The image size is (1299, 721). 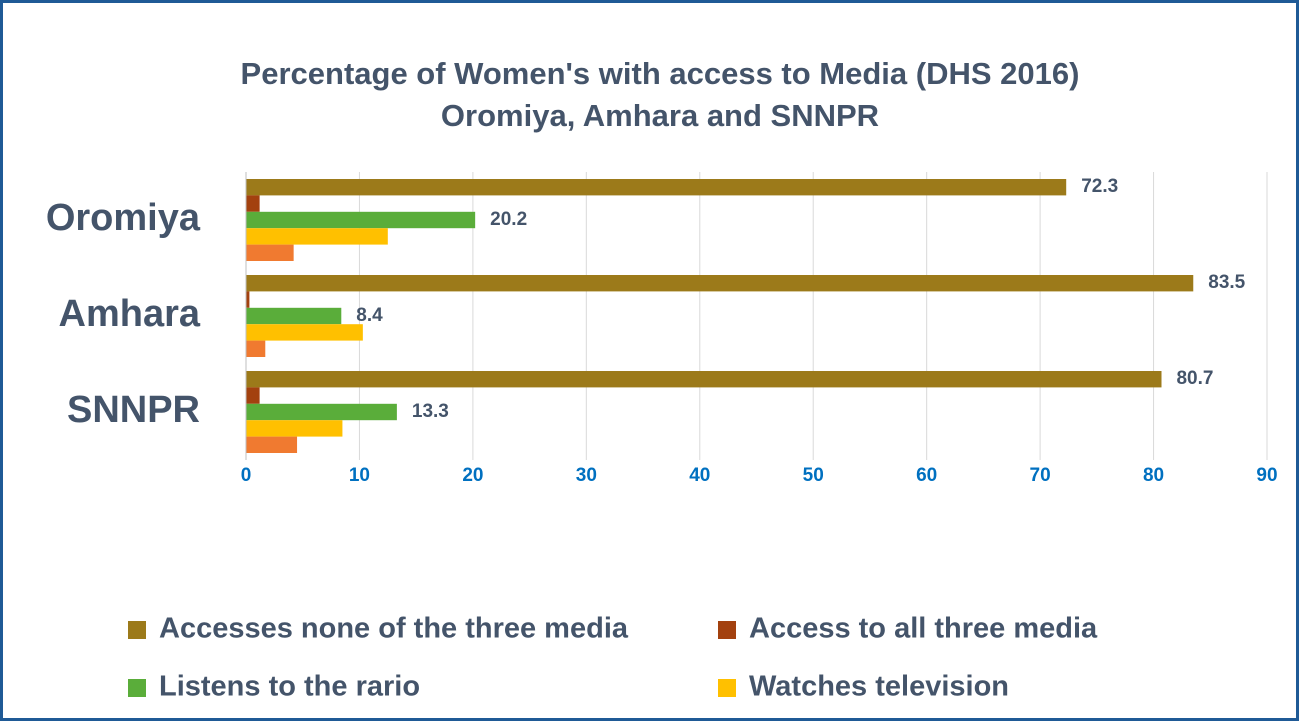 What do you see at coordinates (1099, 186) in the screenshot?
I see `data-label: 72.3` at bounding box center [1099, 186].